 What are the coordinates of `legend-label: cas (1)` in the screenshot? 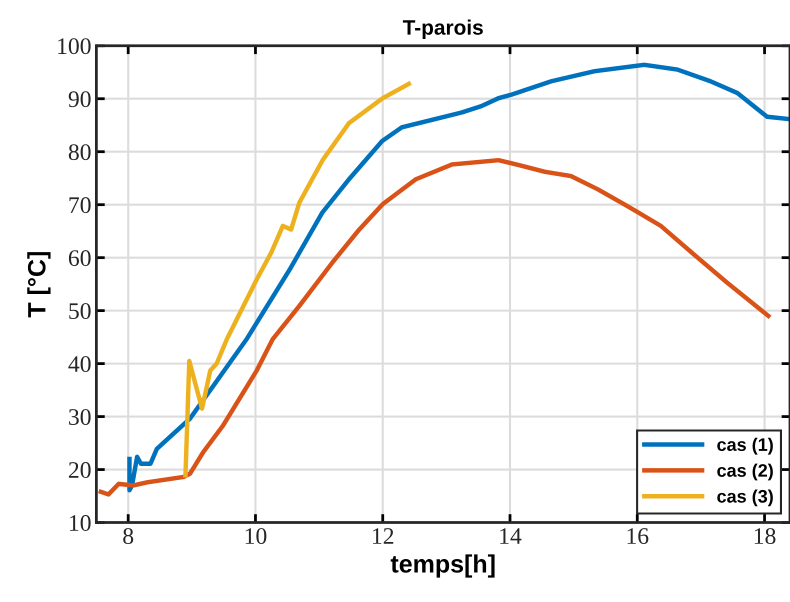 It's located at (745, 446).